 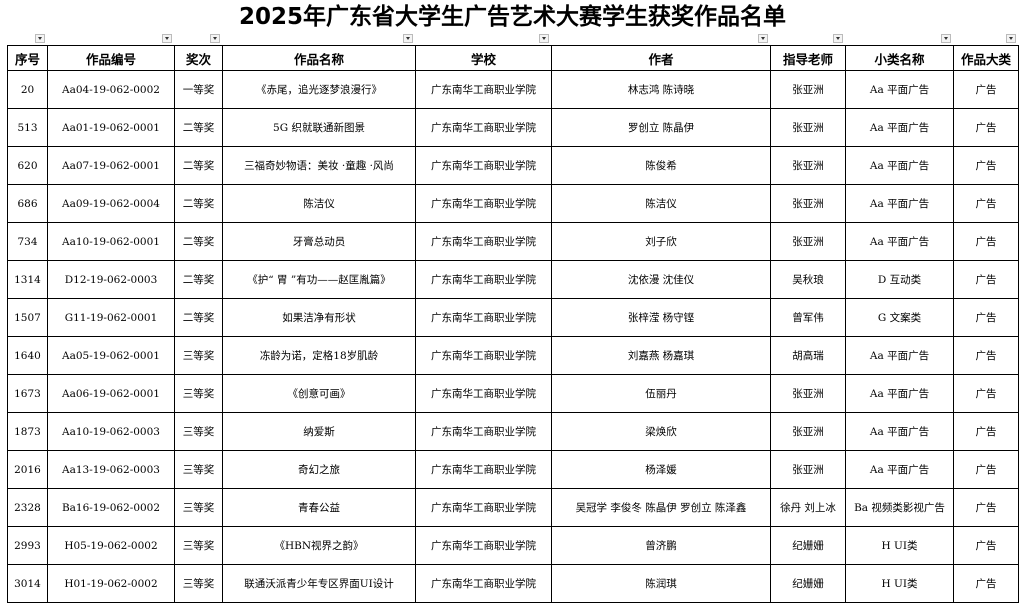 I want to click on table-cell: 曾济鹏, so click(x=661, y=545).